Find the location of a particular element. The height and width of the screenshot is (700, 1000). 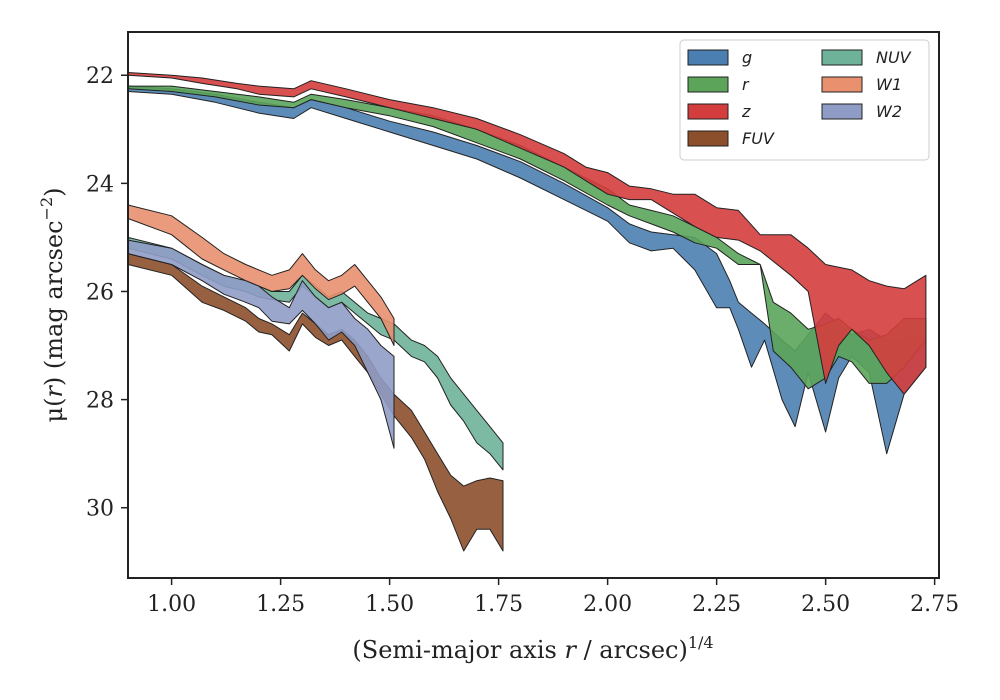

legend-label-z: z is located at coordinates (746, 111).